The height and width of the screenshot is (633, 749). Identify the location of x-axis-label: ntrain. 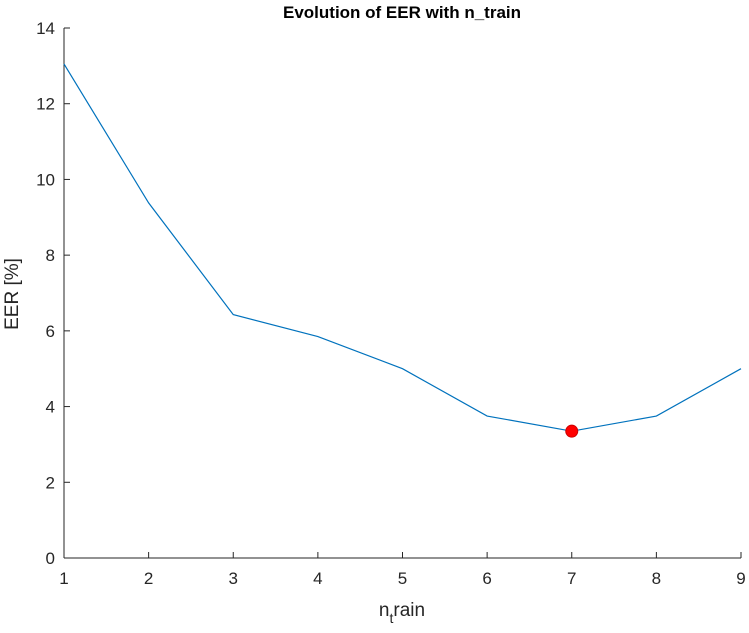
(402, 613).